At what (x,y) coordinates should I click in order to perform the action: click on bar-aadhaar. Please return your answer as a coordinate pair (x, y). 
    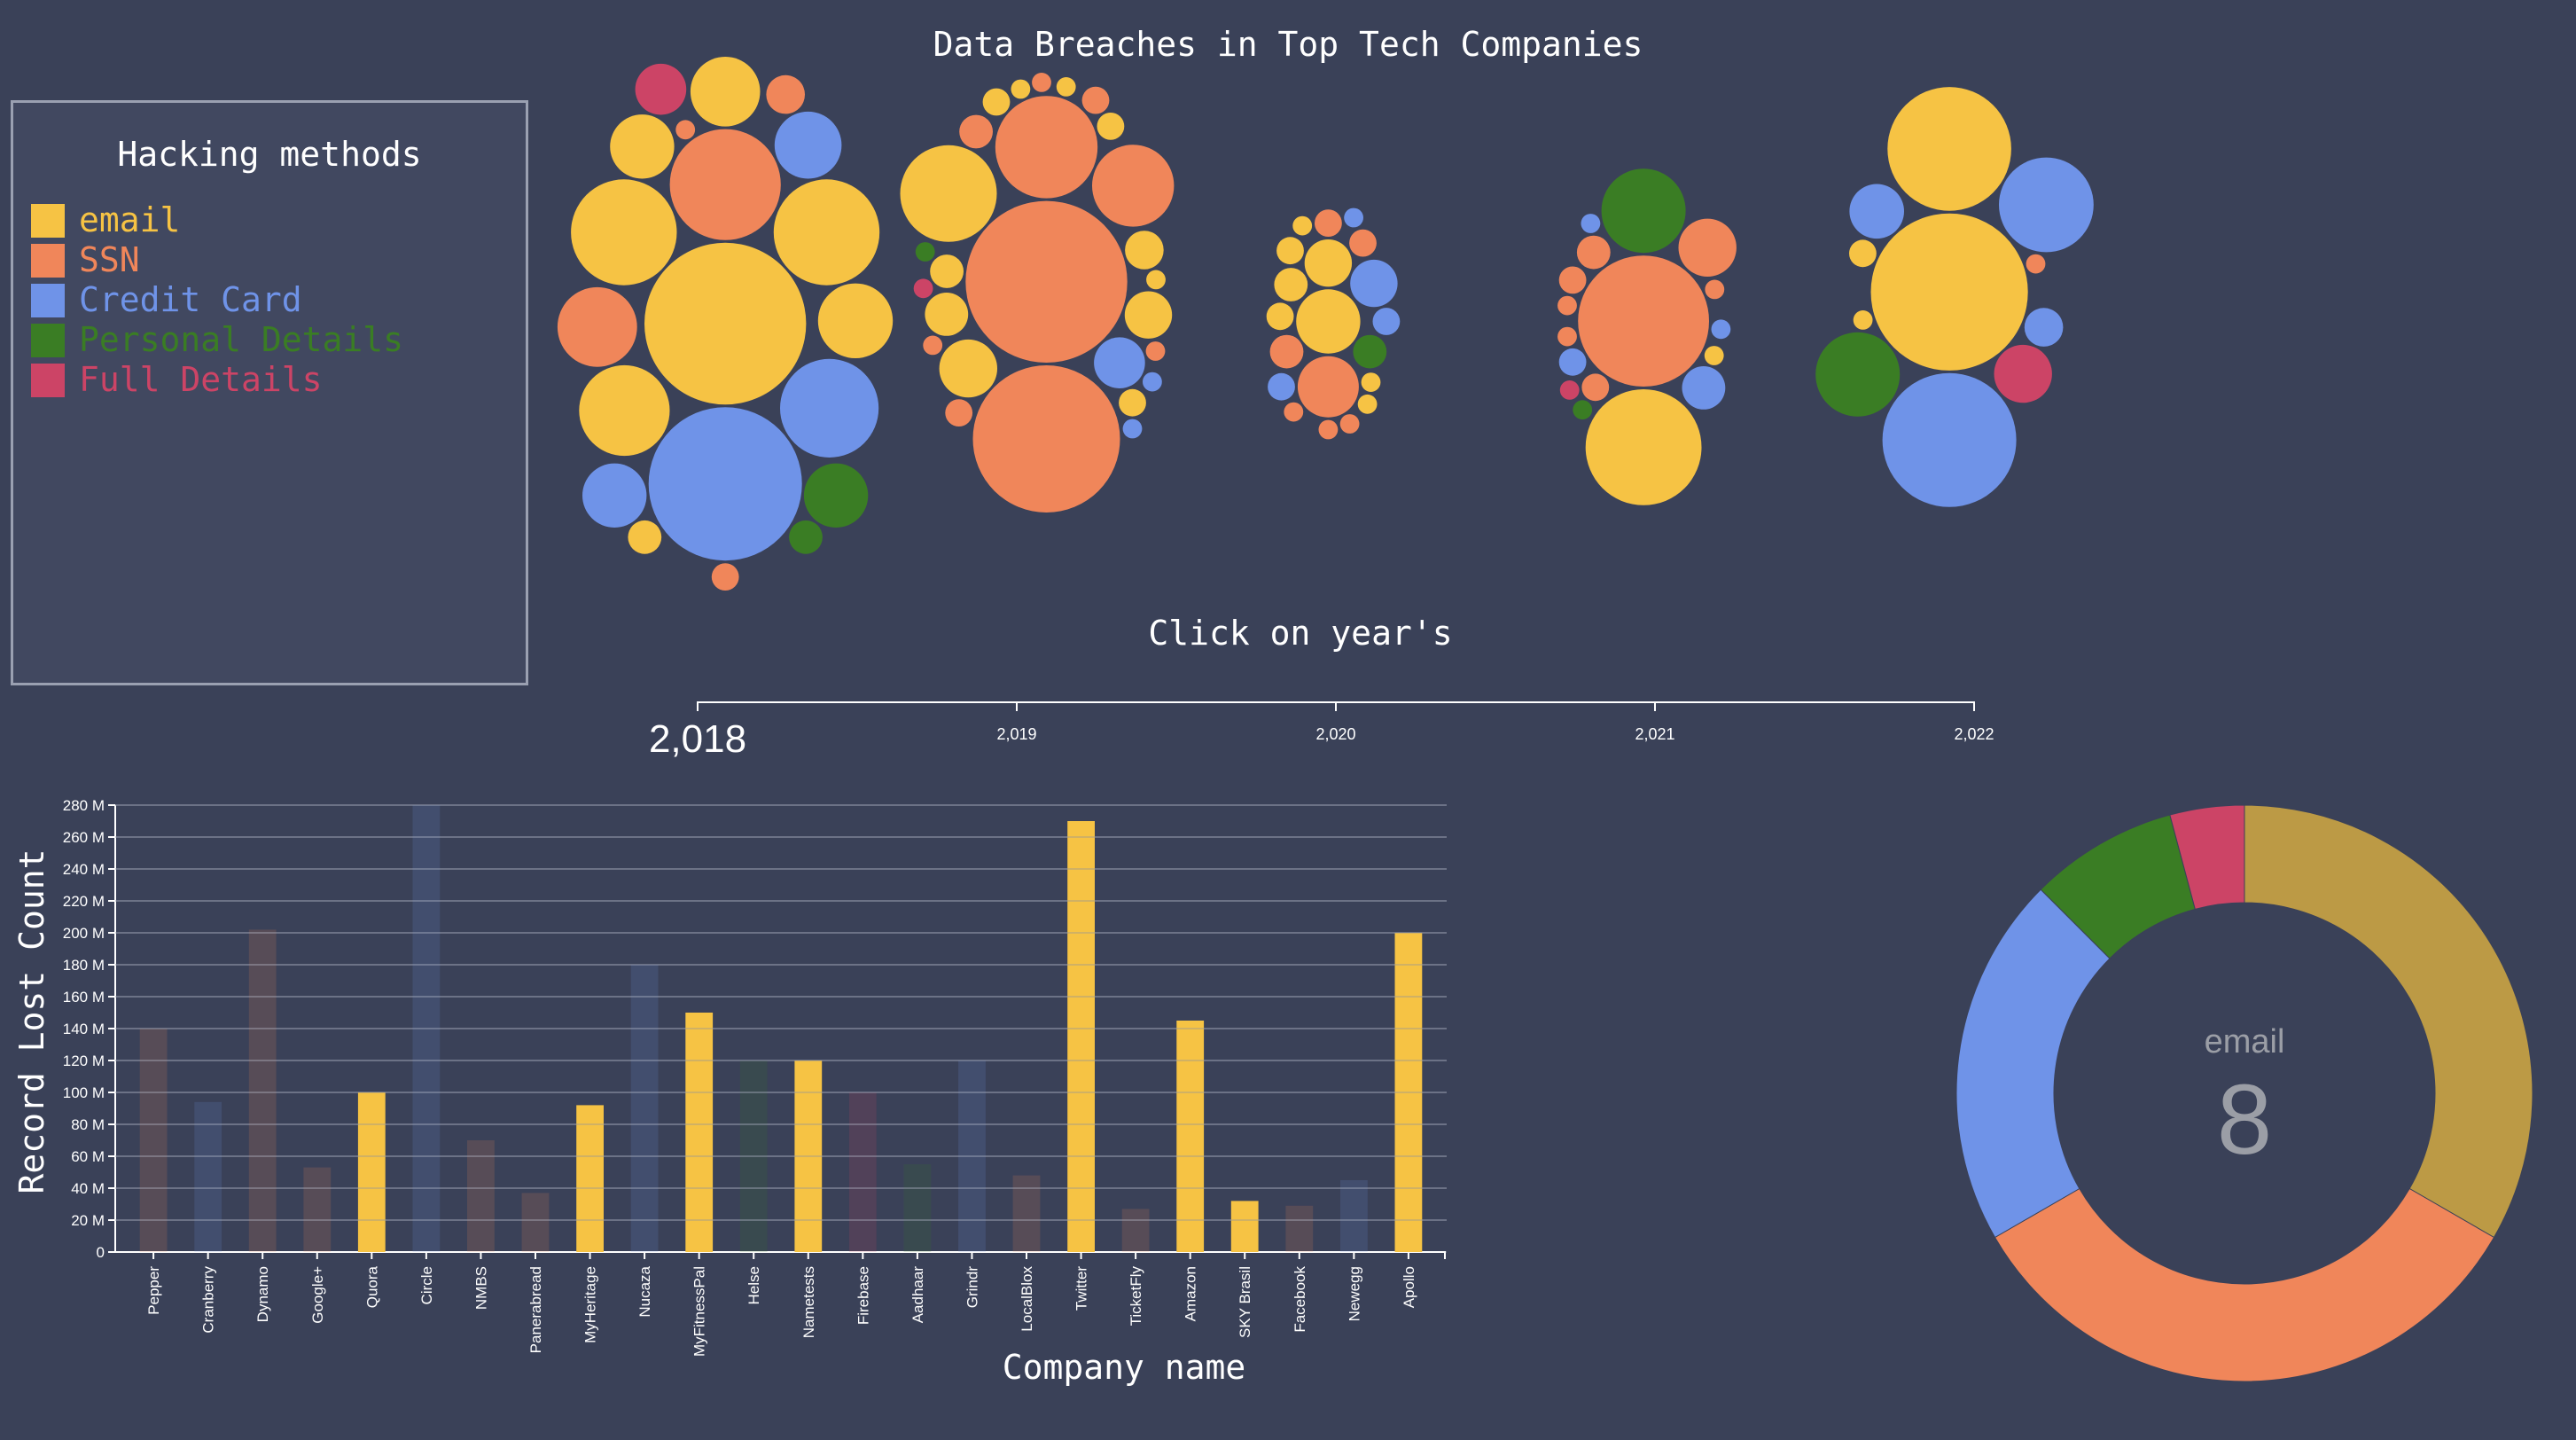
    Looking at the image, I should click on (917, 1208).